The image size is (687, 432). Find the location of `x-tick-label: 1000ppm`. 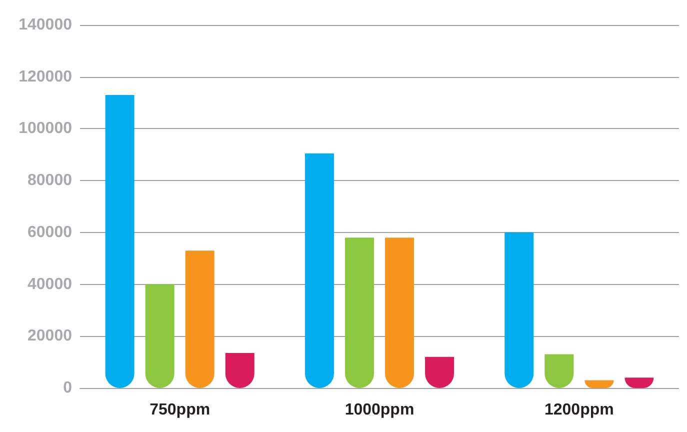

x-tick-label: 1000ppm is located at coordinates (379, 410).